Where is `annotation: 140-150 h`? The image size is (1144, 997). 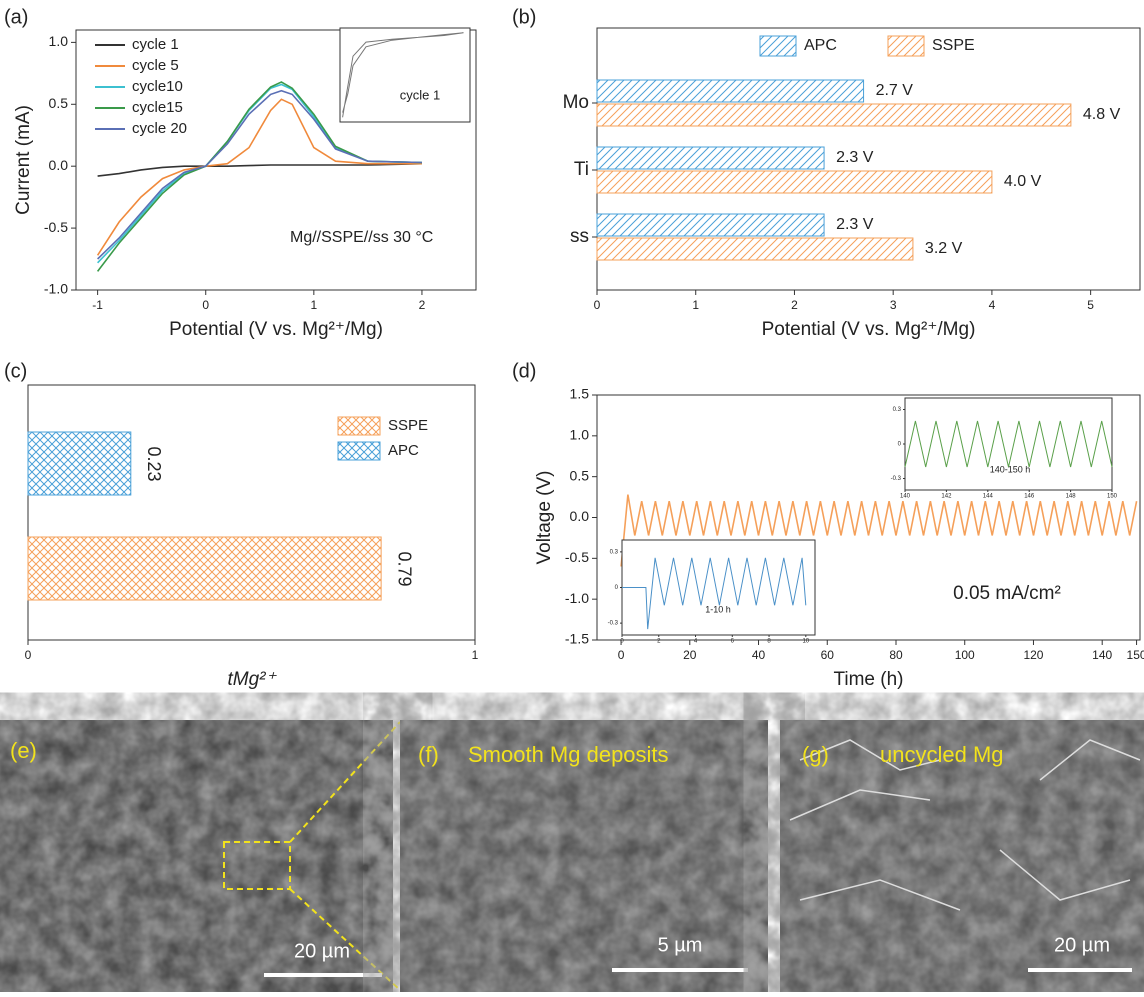 annotation: 140-150 h is located at coordinates (1010, 469).